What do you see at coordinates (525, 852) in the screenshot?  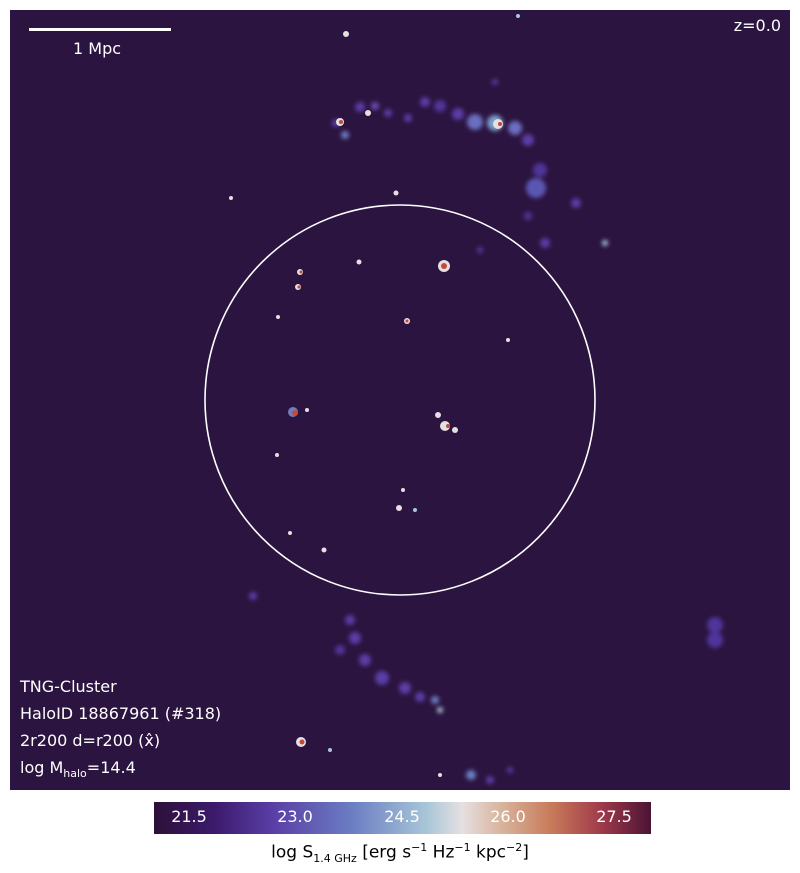 I see `colorbar-close: ]` at bounding box center [525, 852].